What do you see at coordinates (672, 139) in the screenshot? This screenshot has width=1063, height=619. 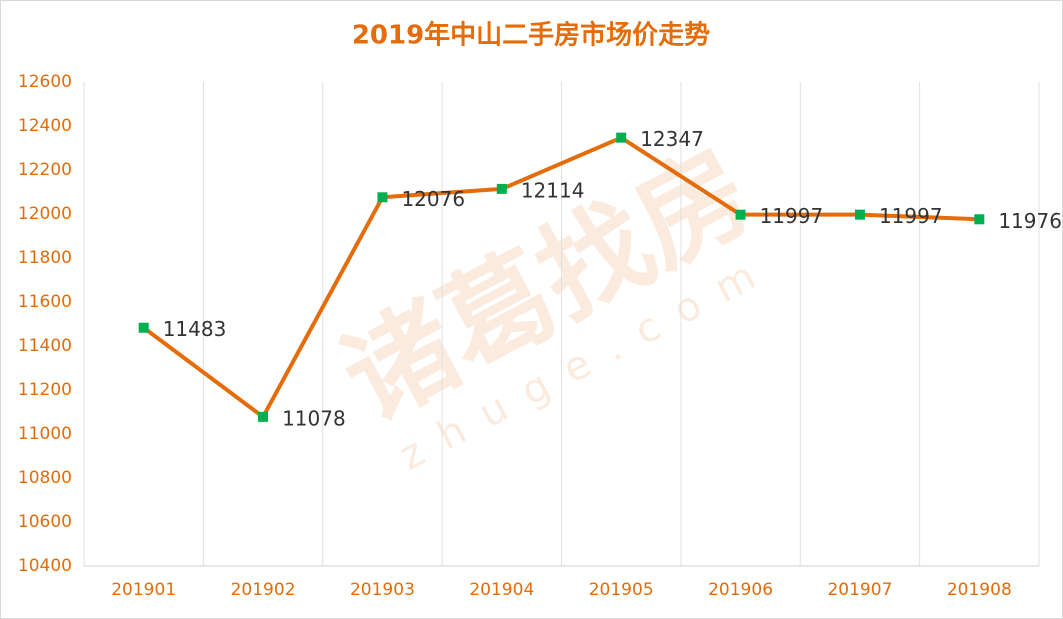 I see `data-label: 12347` at bounding box center [672, 139].